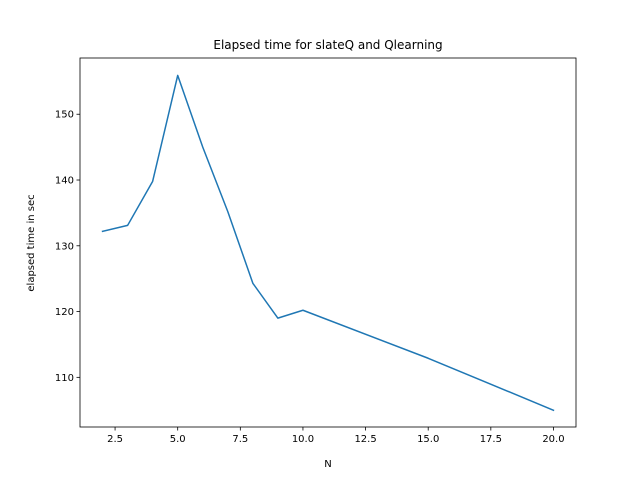 The height and width of the screenshot is (480, 640). I want to click on x-tick-label: 20.0, so click(553, 439).